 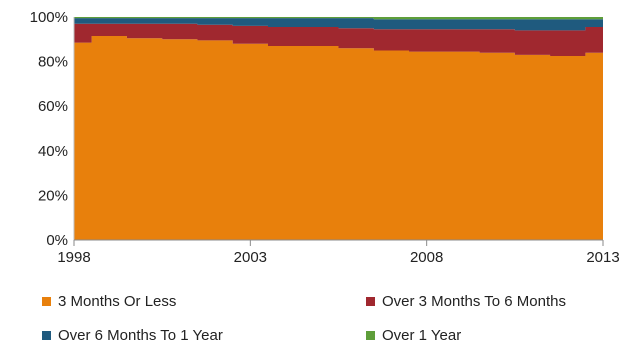 I want to click on area-series-over-3-months-to-6-months, so click(x=338, y=39).